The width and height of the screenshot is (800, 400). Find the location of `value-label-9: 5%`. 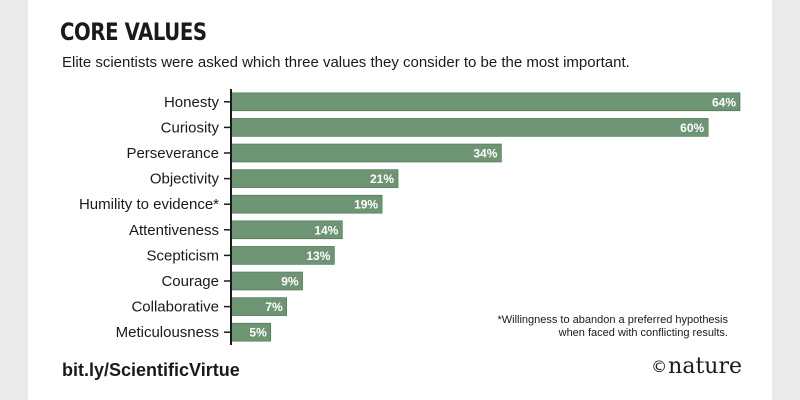

value-label-9: 5% is located at coordinates (258, 333).